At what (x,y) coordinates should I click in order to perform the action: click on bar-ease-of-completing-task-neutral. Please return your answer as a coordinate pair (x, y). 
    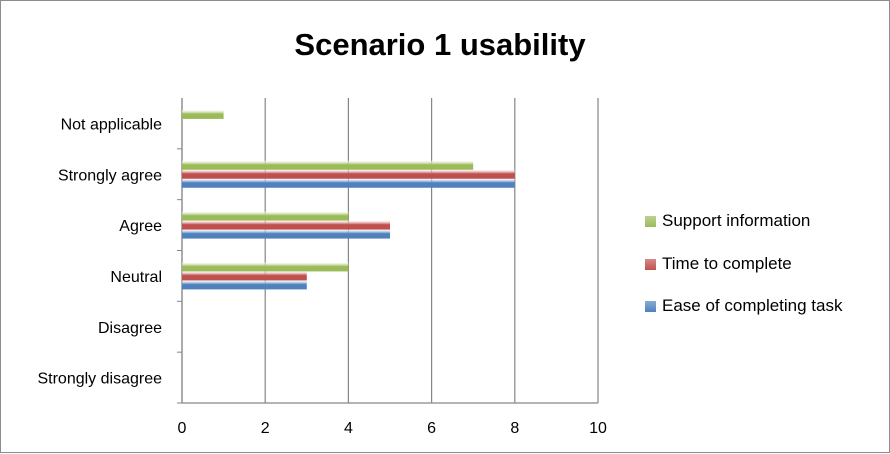
    Looking at the image, I should click on (244, 285).